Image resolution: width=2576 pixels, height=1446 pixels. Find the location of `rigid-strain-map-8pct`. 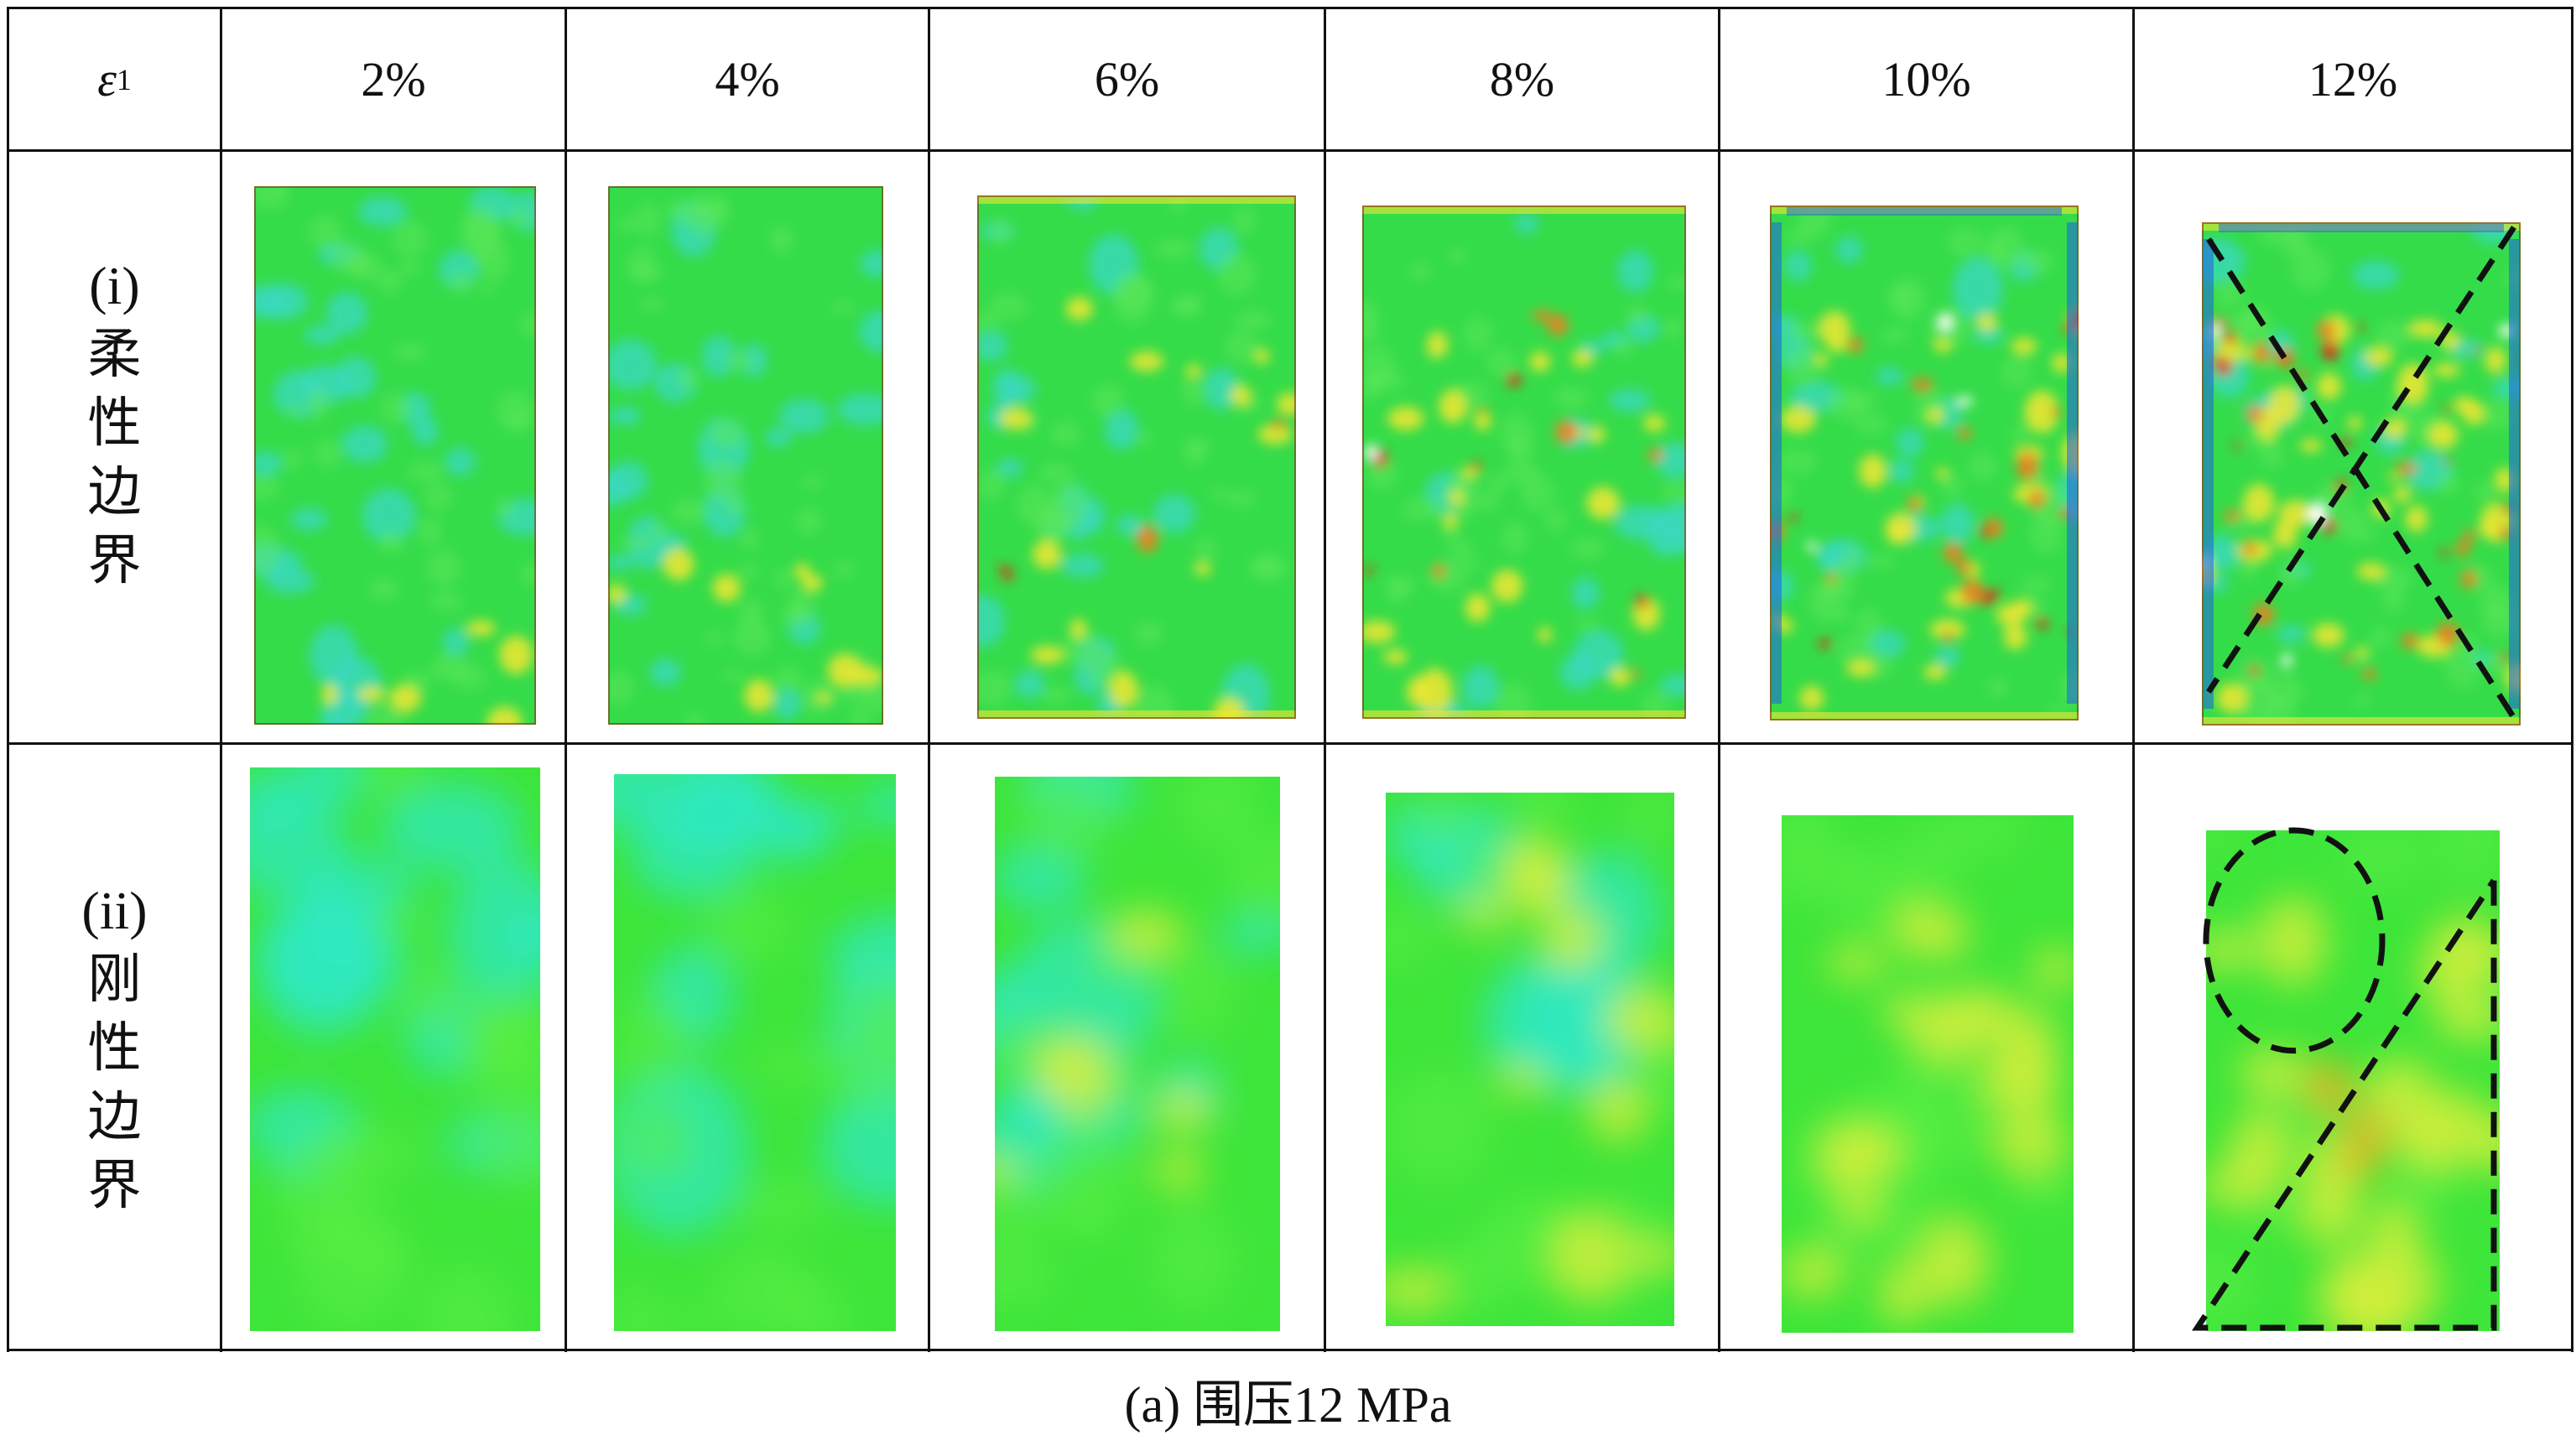

rigid-strain-map-8pct is located at coordinates (1530, 1059).